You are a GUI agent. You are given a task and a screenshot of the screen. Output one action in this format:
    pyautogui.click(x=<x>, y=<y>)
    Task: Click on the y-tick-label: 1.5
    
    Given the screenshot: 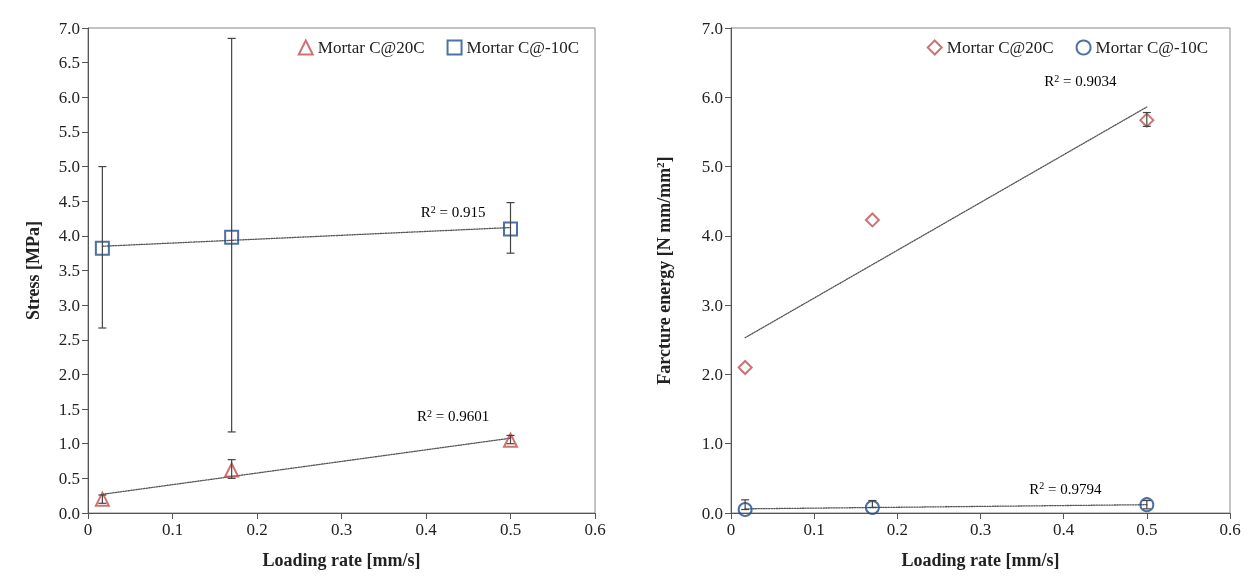 What is the action you would take?
    pyautogui.click(x=69, y=409)
    